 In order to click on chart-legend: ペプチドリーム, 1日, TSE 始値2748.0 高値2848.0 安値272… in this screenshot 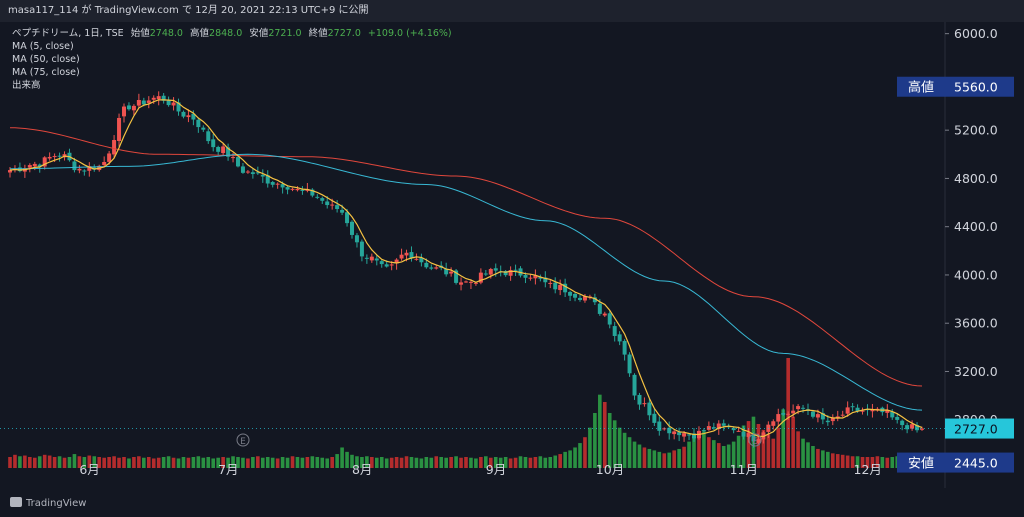, I will do `click(232, 59)`.